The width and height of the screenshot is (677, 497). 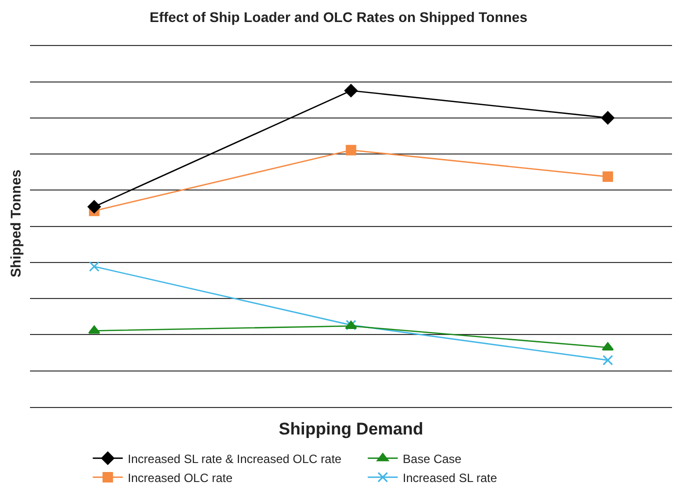 What do you see at coordinates (16, 223) in the screenshot?
I see `y-axis-title: Shipped Tonnes` at bounding box center [16, 223].